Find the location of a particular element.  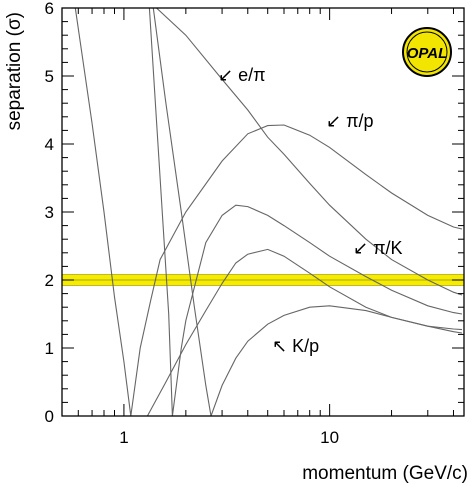

x-tick-label: 10 is located at coordinates (329, 437).